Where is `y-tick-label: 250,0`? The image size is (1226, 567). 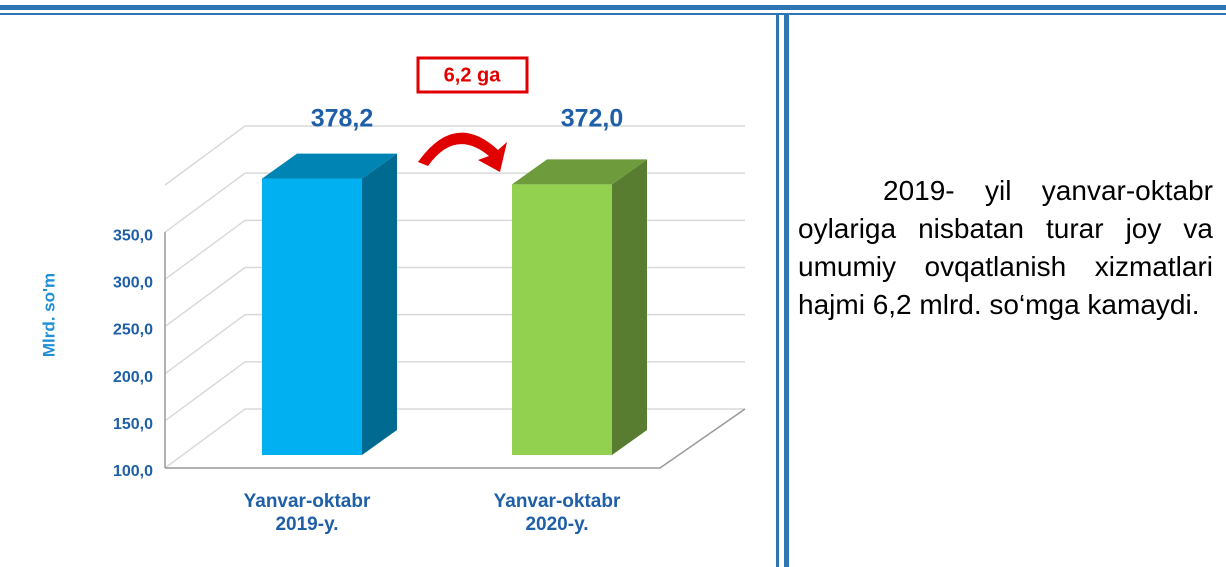 y-tick-label: 250,0 is located at coordinates (133, 330).